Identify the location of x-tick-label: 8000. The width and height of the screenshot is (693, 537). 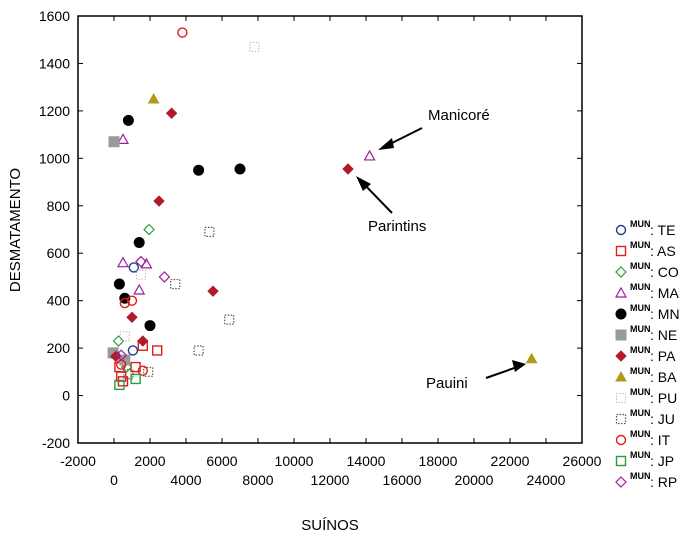
(257, 480).